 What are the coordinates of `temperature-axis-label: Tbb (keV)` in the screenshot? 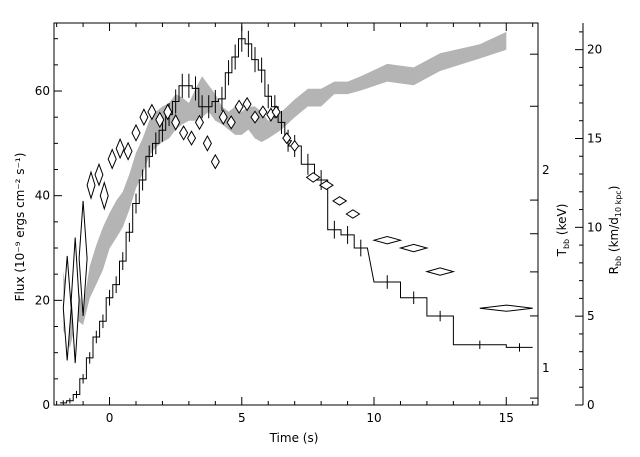 It's located at (563, 231).